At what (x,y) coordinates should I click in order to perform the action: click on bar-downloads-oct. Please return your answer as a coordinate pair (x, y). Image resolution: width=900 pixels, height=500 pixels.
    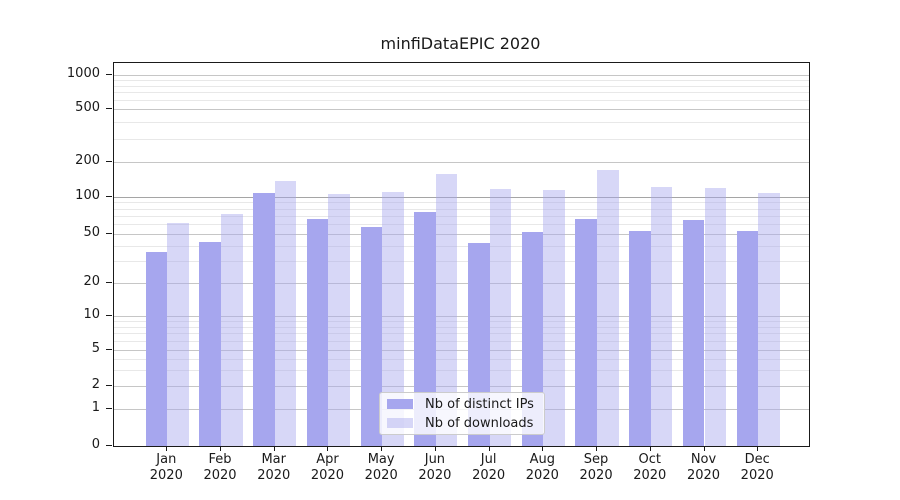
    Looking at the image, I should click on (661, 316).